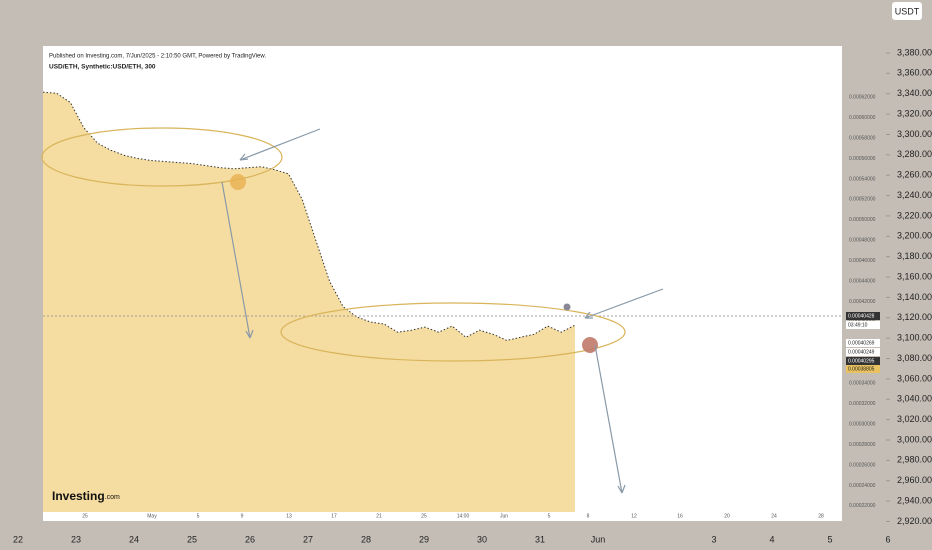 The image size is (932, 550). What do you see at coordinates (334, 516) in the screenshot?
I see `x-tick-label: 17` at bounding box center [334, 516].